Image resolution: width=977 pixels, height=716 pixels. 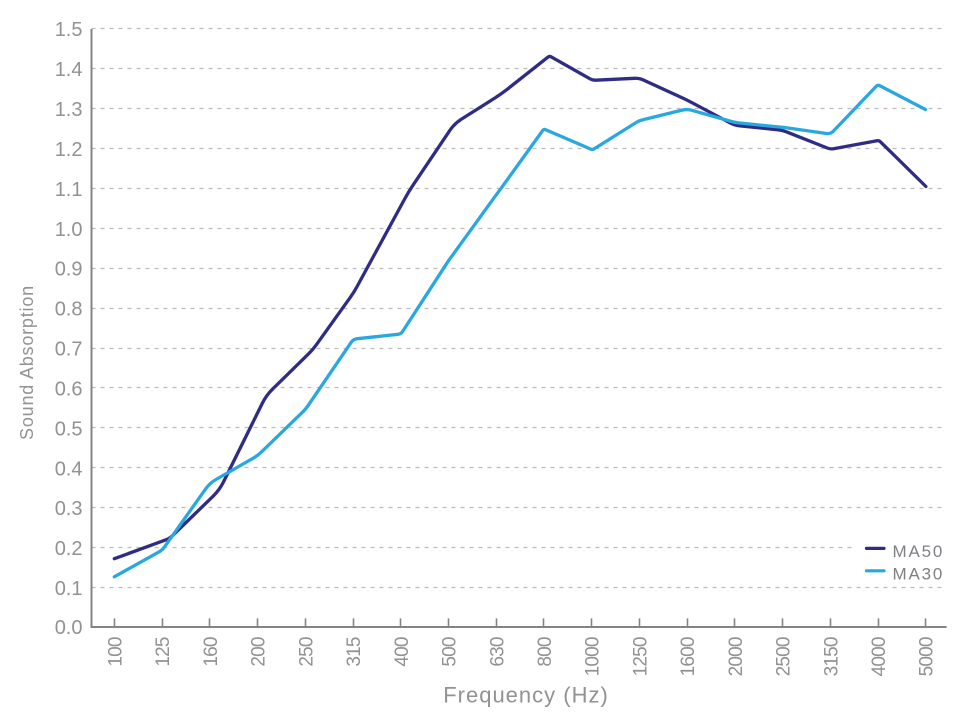 What do you see at coordinates (69, 230) in the screenshot?
I see `svg-text: 1.0` at bounding box center [69, 230].